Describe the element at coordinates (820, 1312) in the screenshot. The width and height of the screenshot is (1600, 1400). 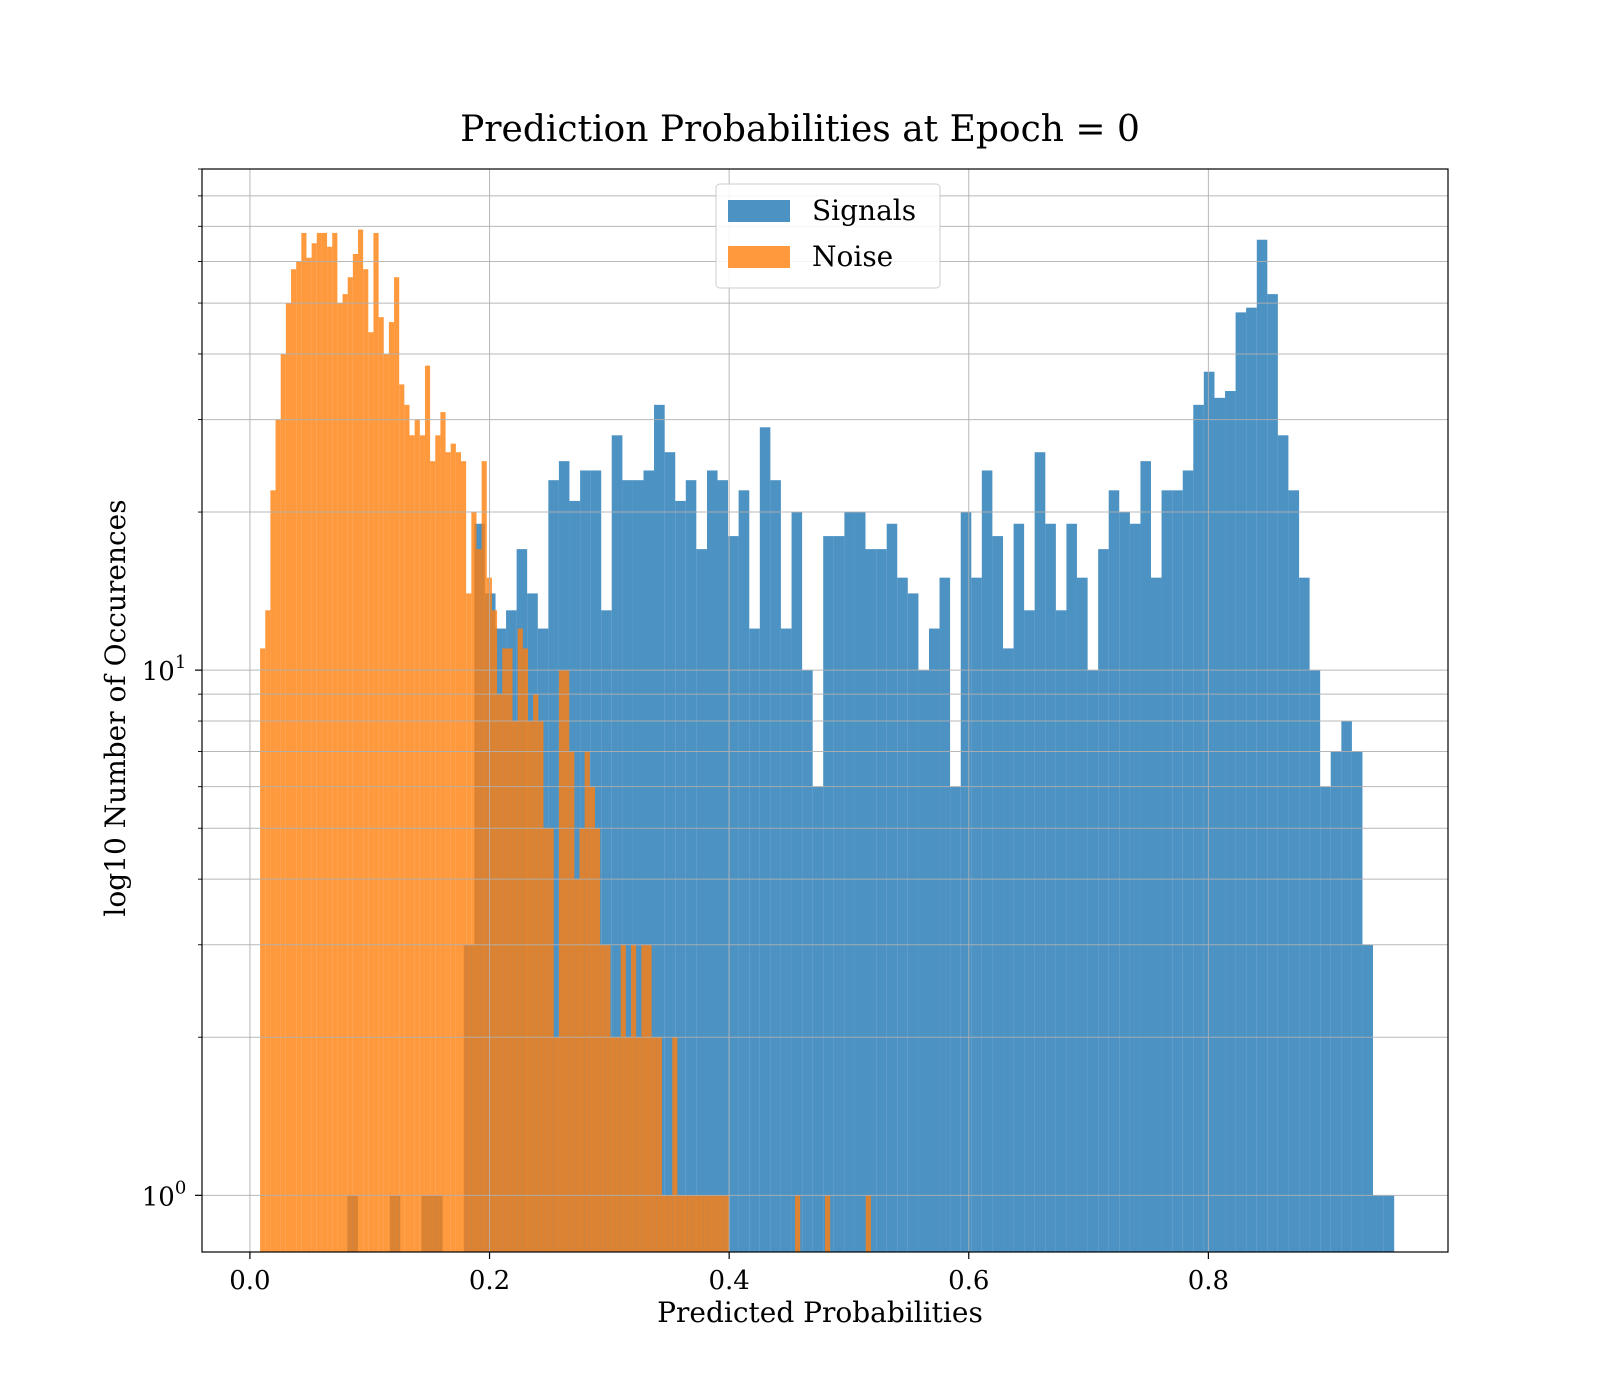
I see `x-axis-label: Predicted Probabilities` at that location.